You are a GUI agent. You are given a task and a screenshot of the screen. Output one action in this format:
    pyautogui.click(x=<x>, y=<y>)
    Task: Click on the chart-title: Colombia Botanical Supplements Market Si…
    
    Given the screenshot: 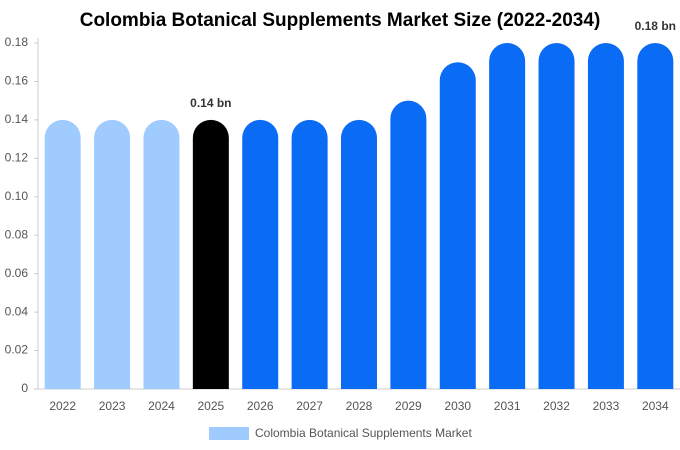 What is the action you would take?
    pyautogui.click(x=340, y=20)
    